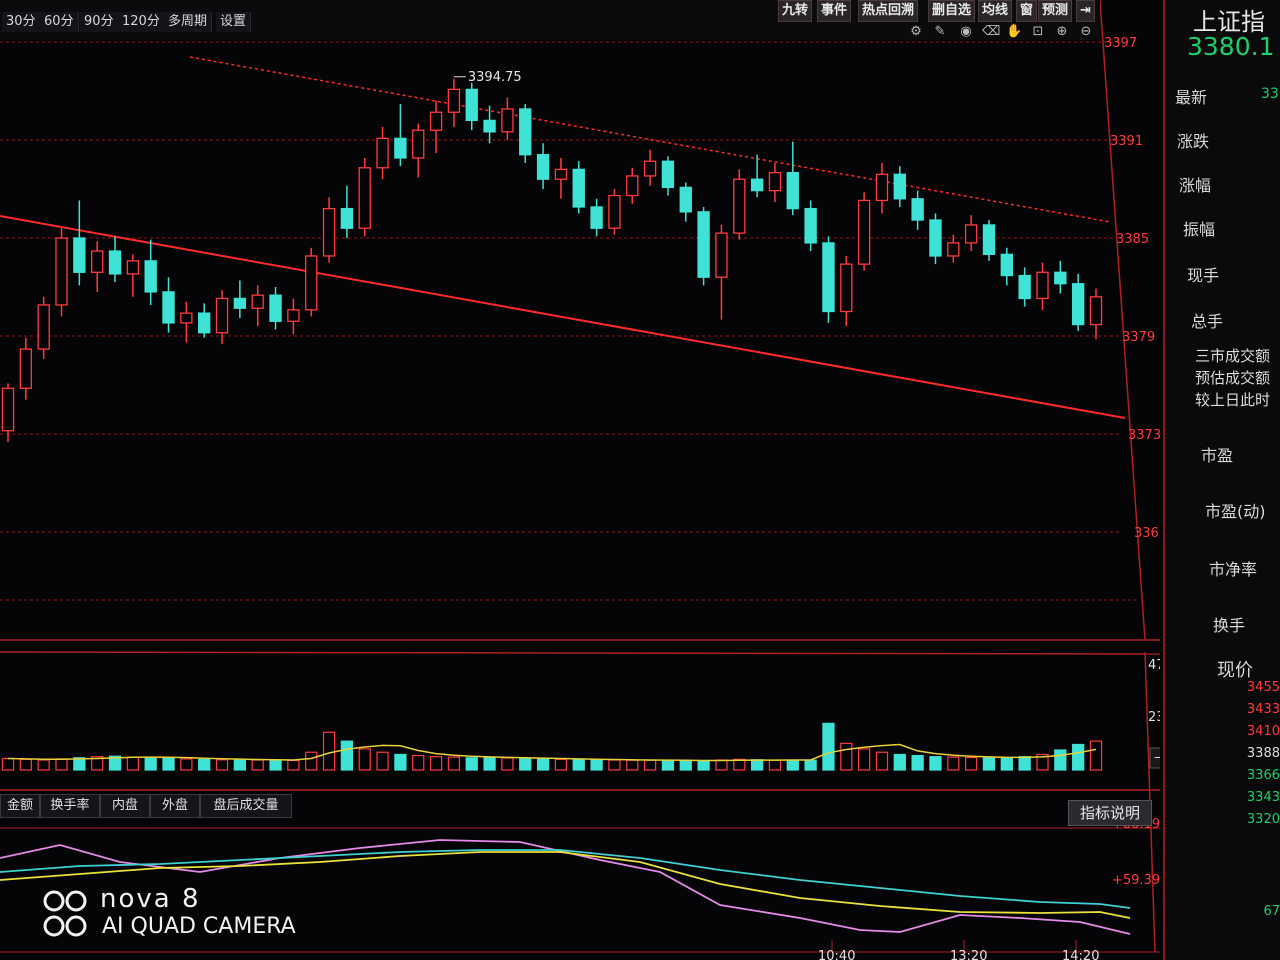 This screenshot has width=1280, height=960. Describe the element at coordinates (1235, 670) in the screenshot. I see `quote-title: 现价` at that location.